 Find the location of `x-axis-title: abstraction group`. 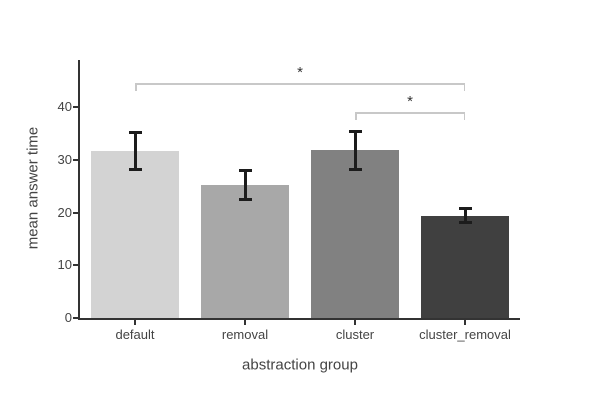

x-axis-title: abstraction group is located at coordinates (300, 365).